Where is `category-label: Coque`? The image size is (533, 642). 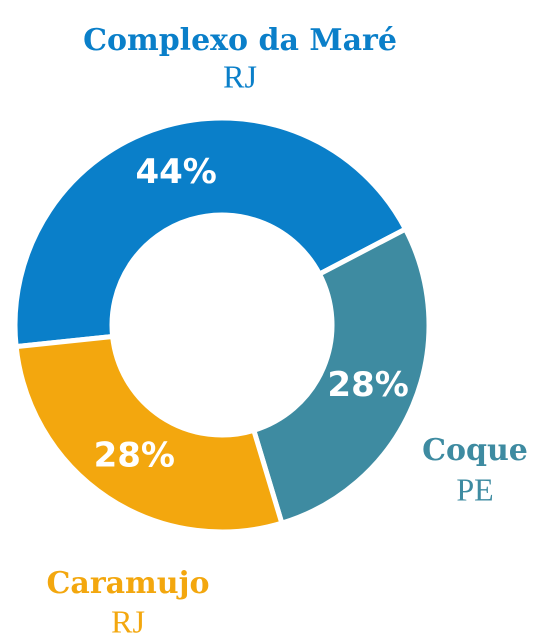 category-label: Coque is located at coordinates (475, 450).